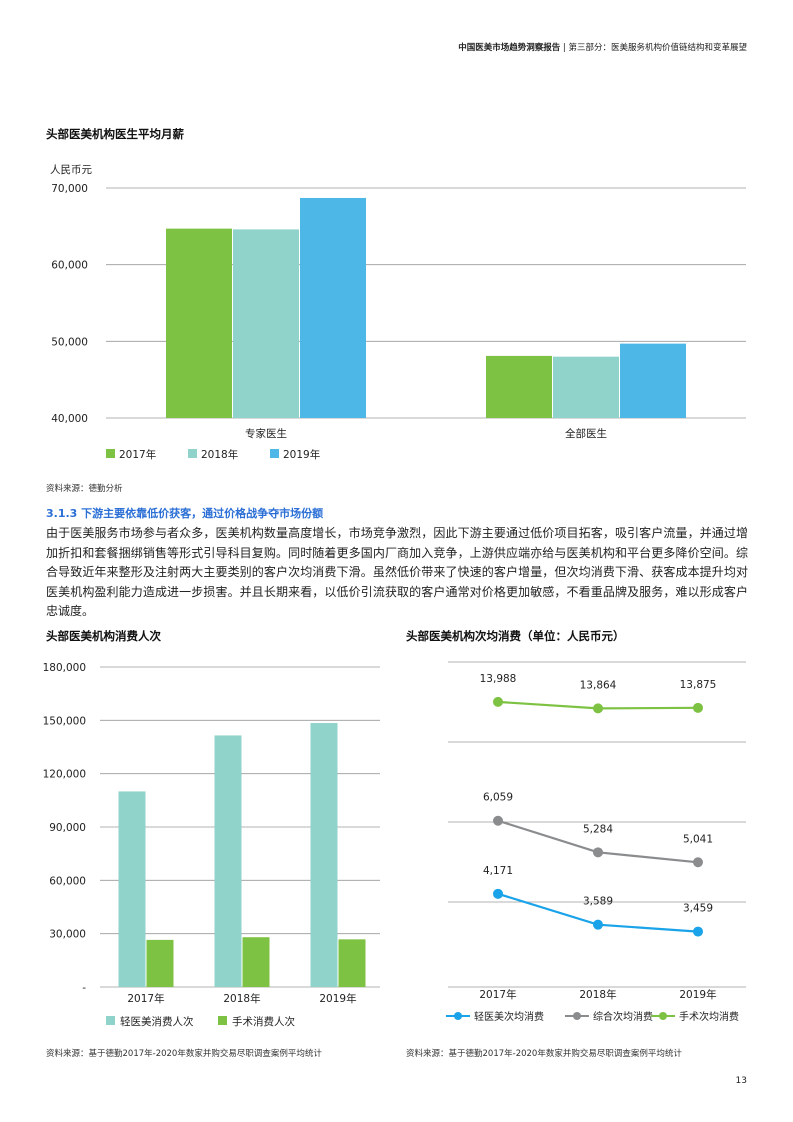 This screenshot has width=793, height=1122. Describe the element at coordinates (185, 513) in the screenshot. I see `section-subheading: 3.1.3 下游主要依靠低价获客，通过价格战争夺市场份额` at that location.